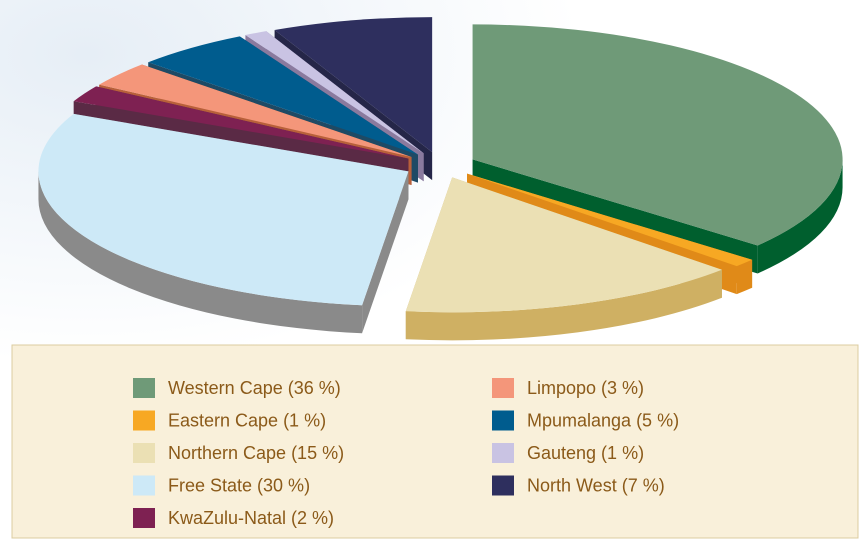  Describe the element at coordinates (585, 388) in the screenshot. I see `legend-label: Limpopo (3 %)` at that location.